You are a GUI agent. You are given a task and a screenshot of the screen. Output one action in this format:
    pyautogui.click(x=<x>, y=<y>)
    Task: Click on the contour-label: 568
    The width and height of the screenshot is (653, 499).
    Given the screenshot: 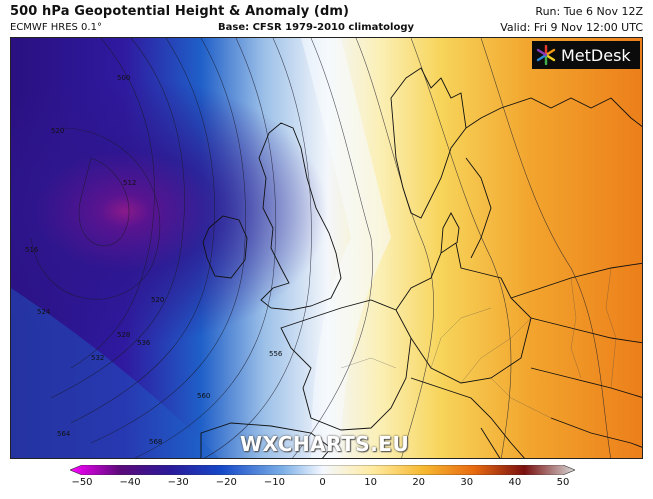 What is the action you would take?
    pyautogui.click(x=155, y=442)
    